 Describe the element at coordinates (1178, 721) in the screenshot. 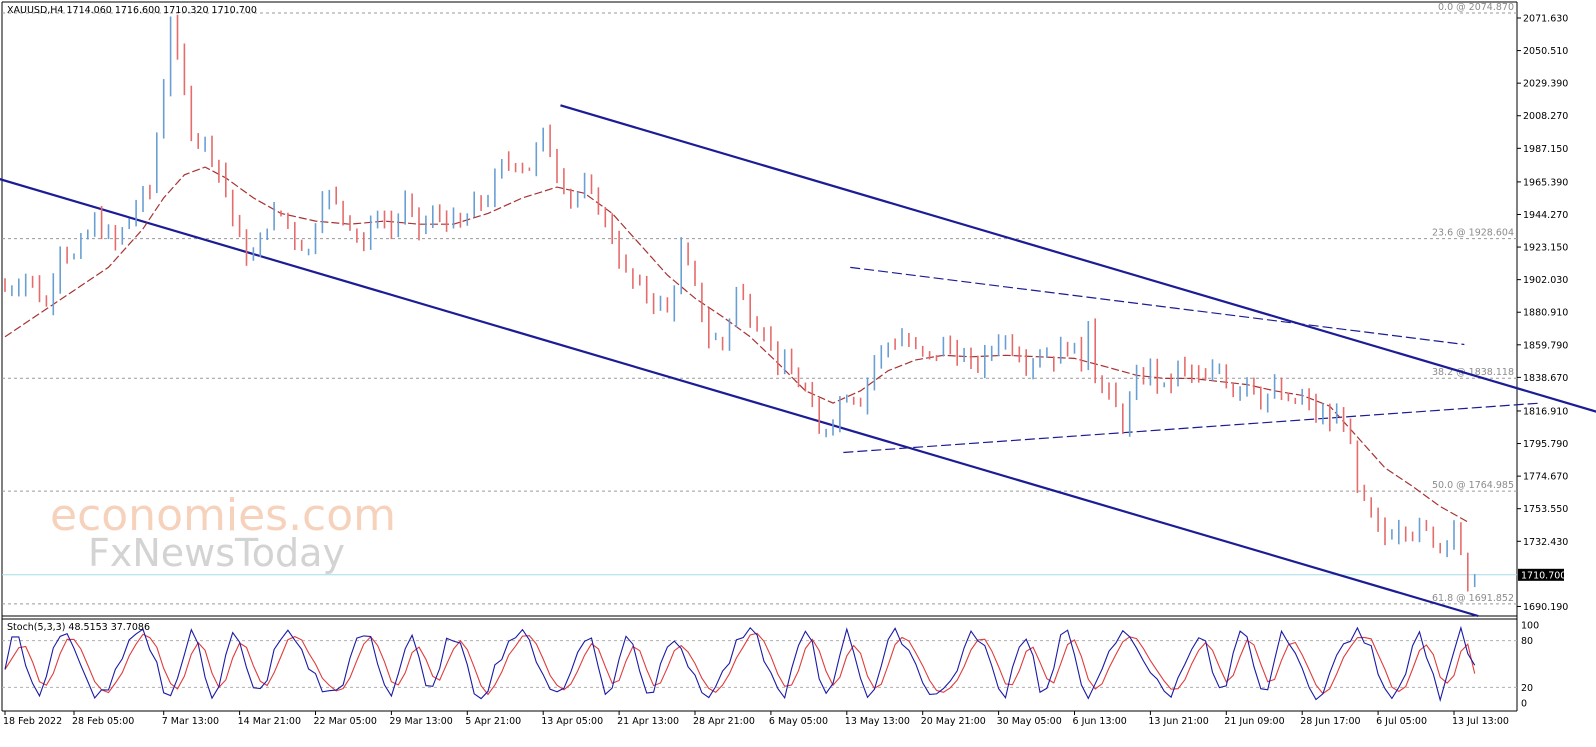

I see `time-tick-label: 13 Jun 21:00` at that location.